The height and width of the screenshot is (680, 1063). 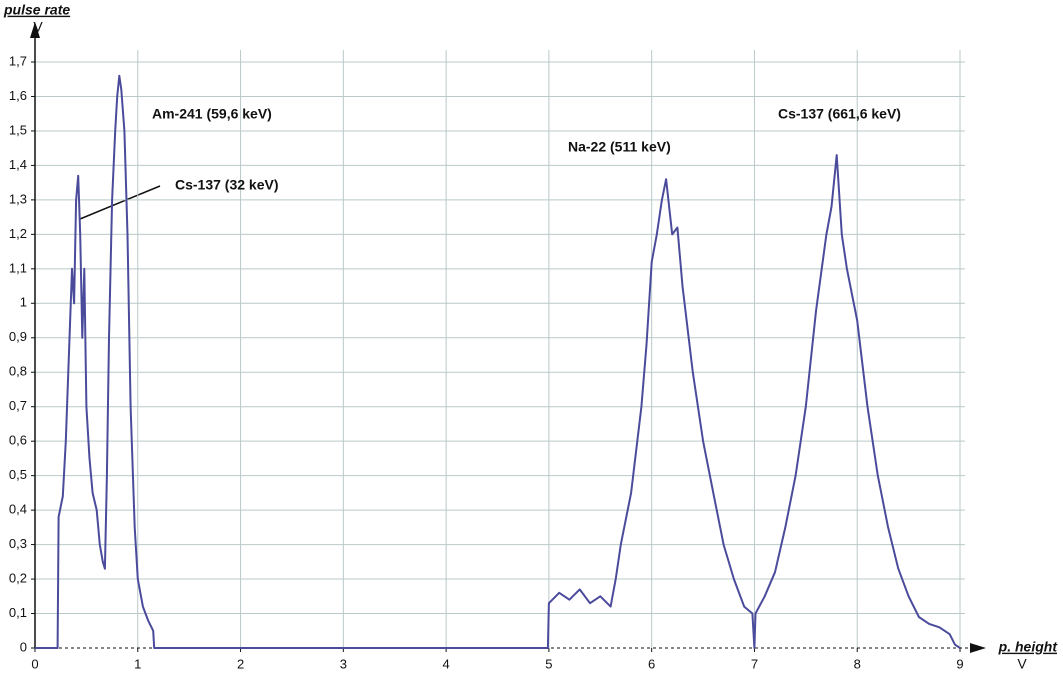 What do you see at coordinates (18, 336) in the screenshot?
I see `y-tick-label: 0,9` at bounding box center [18, 336].